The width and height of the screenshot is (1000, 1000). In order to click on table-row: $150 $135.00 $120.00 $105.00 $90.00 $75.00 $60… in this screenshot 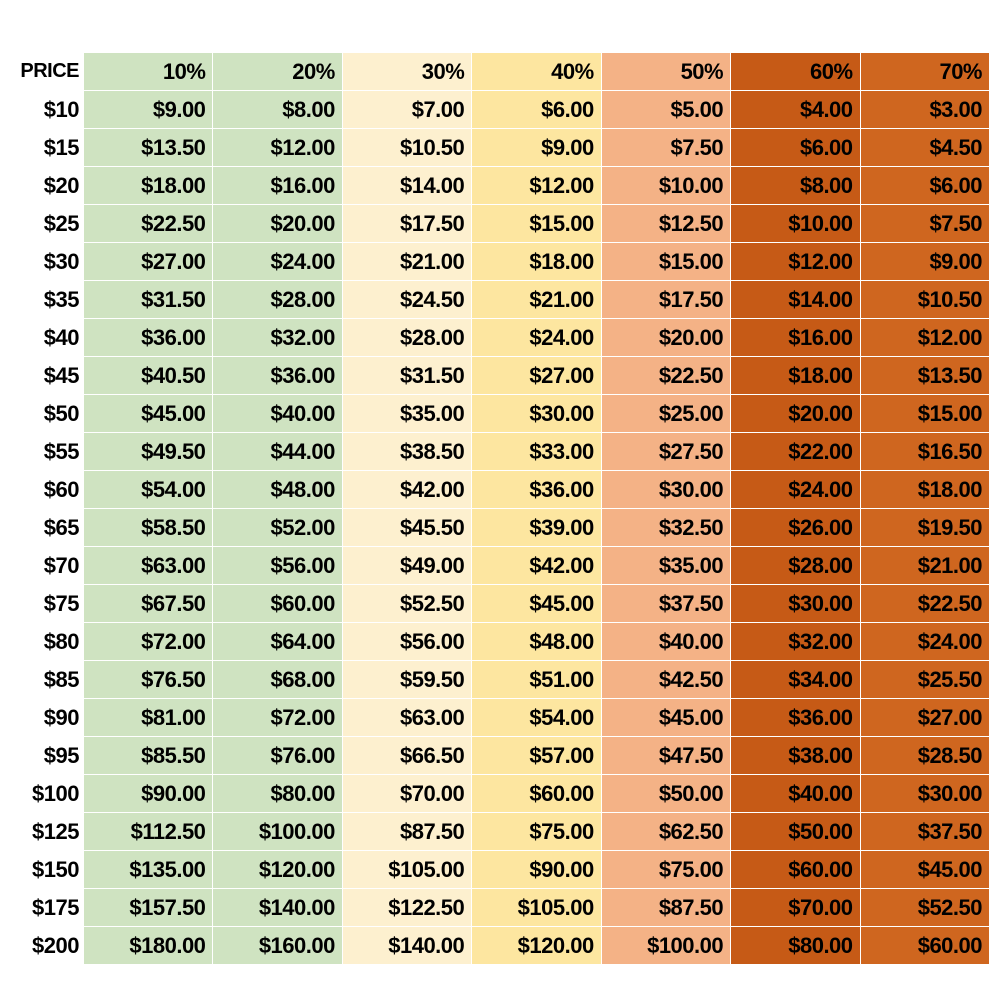, I will do `click(495, 869)`.